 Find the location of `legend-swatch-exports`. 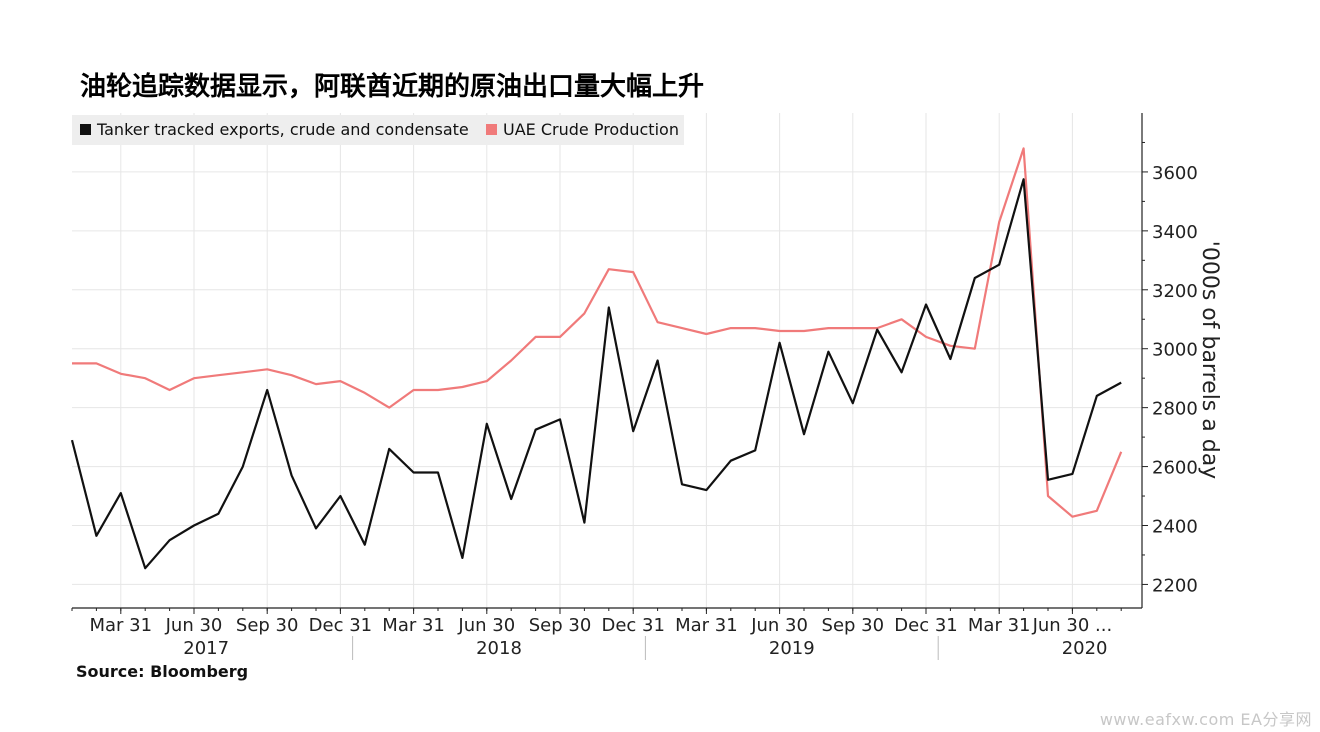

legend-swatch-exports is located at coordinates (85, 129).